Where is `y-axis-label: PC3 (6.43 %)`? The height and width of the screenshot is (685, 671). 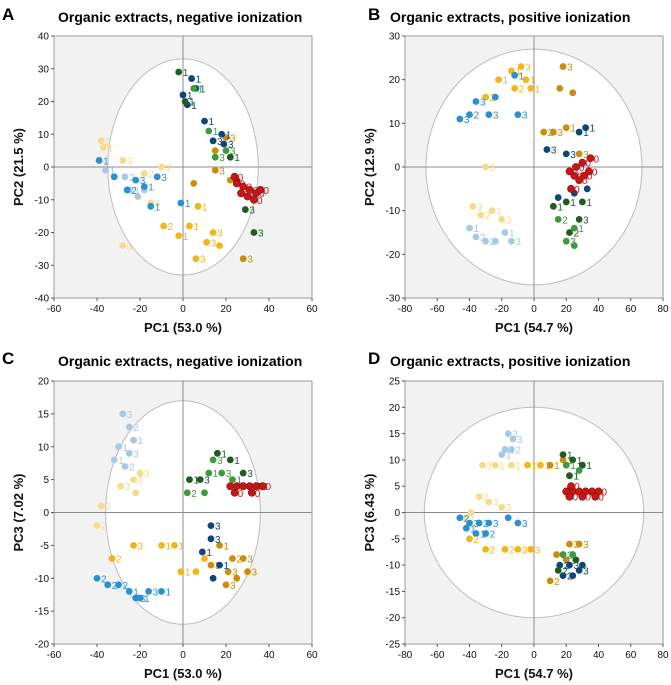 y-axis-label: PC3 (6.43 %) is located at coordinates (369, 512).